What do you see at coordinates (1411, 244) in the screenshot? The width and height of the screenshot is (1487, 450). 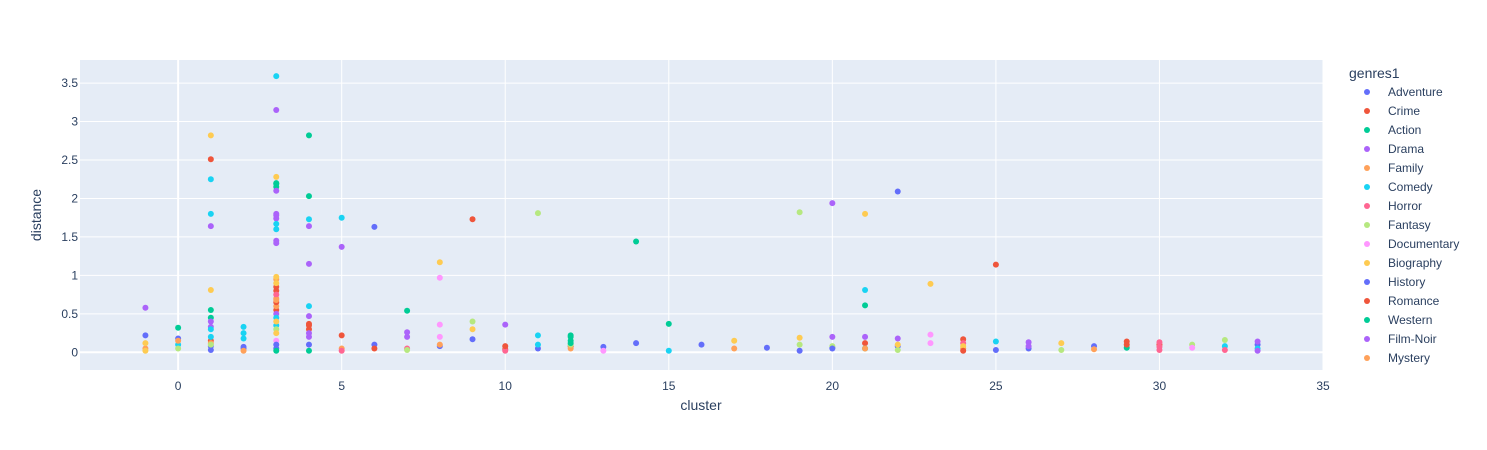 I see `legend-item-documentary: Documentary` at bounding box center [1411, 244].